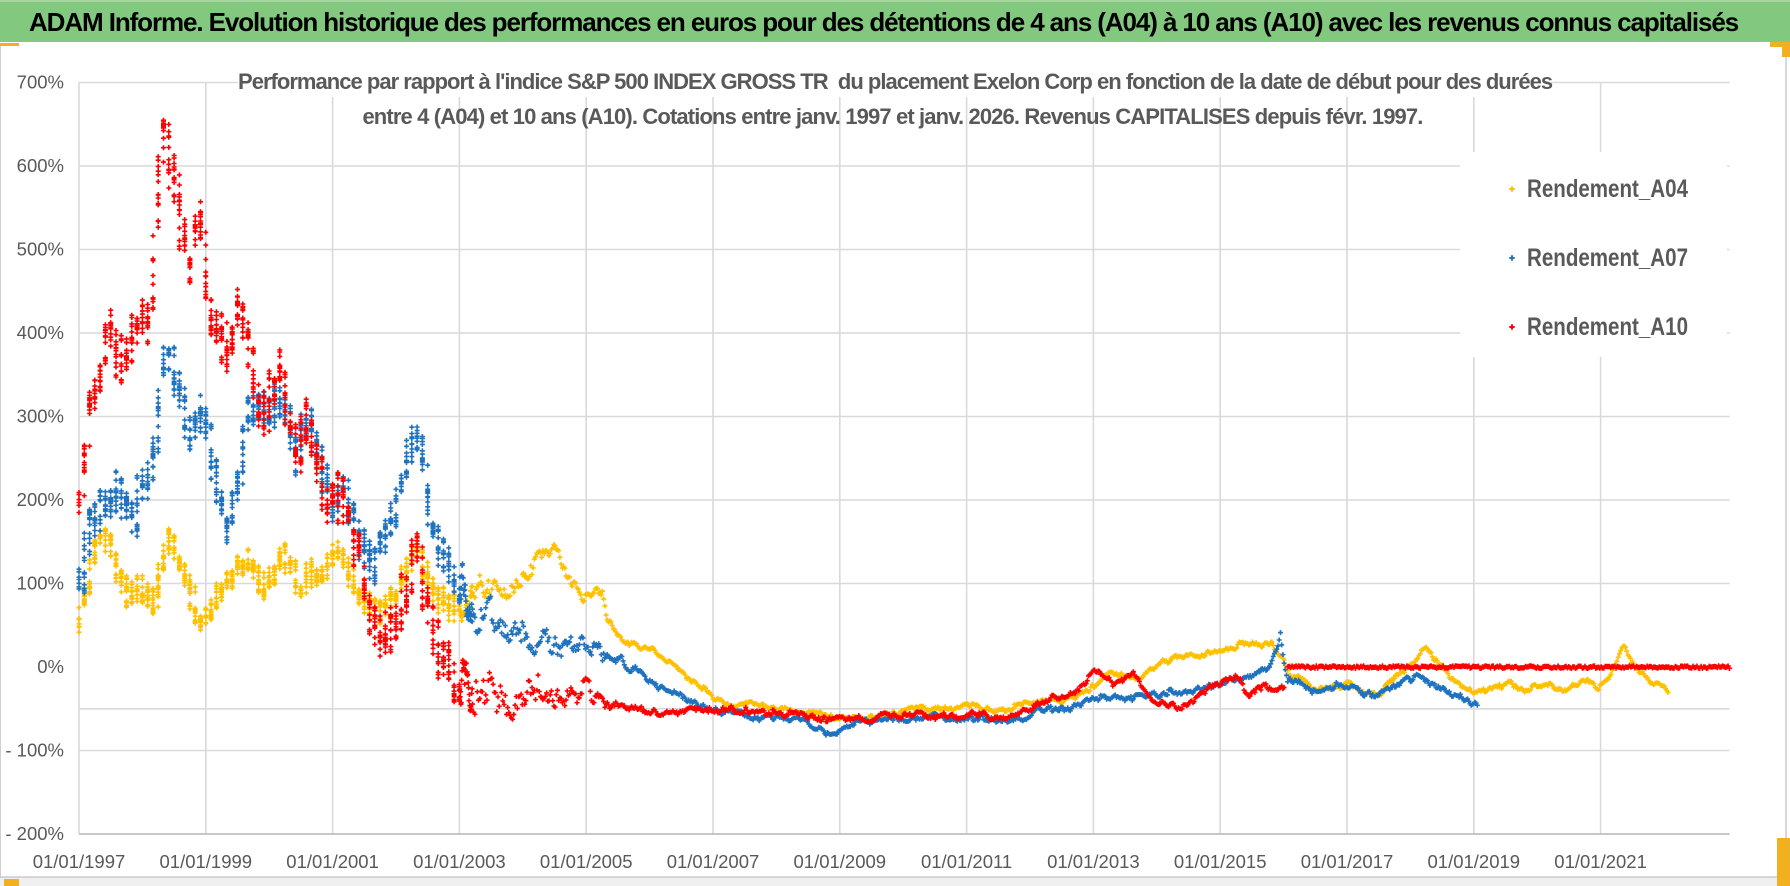  I want to click on svg-text: Rendement_A07, so click(1607, 258).